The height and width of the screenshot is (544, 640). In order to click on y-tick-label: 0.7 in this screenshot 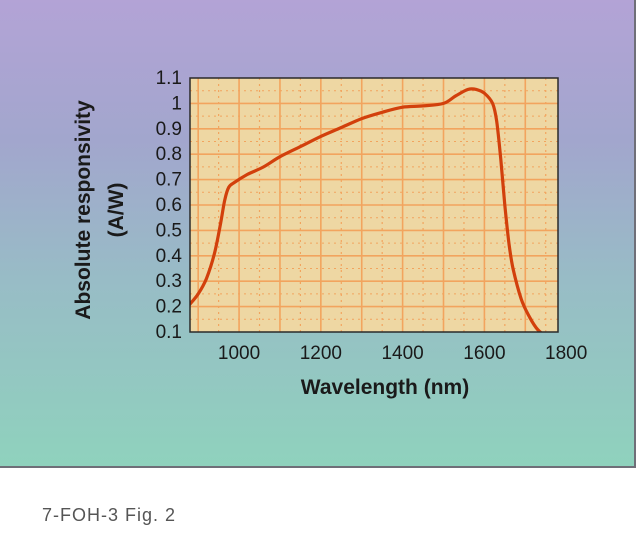, I will do `click(169, 180)`.